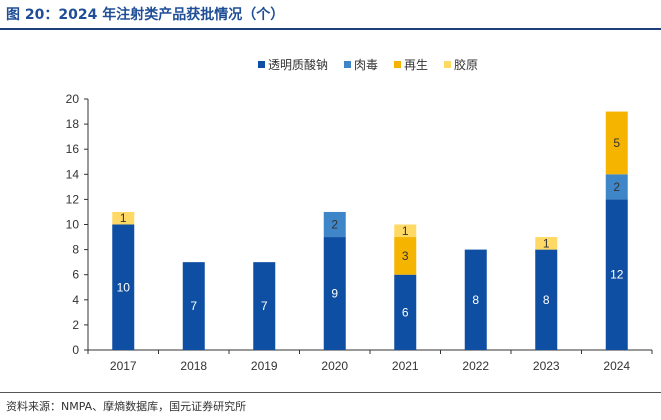 This screenshot has height=420, width=661. I want to click on x-tick-label: 2024, so click(616, 366).